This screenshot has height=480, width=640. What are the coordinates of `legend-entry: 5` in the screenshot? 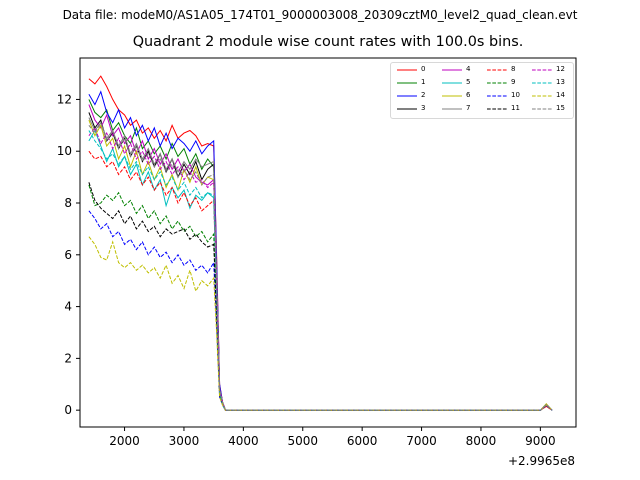 It's located at (461, 83).